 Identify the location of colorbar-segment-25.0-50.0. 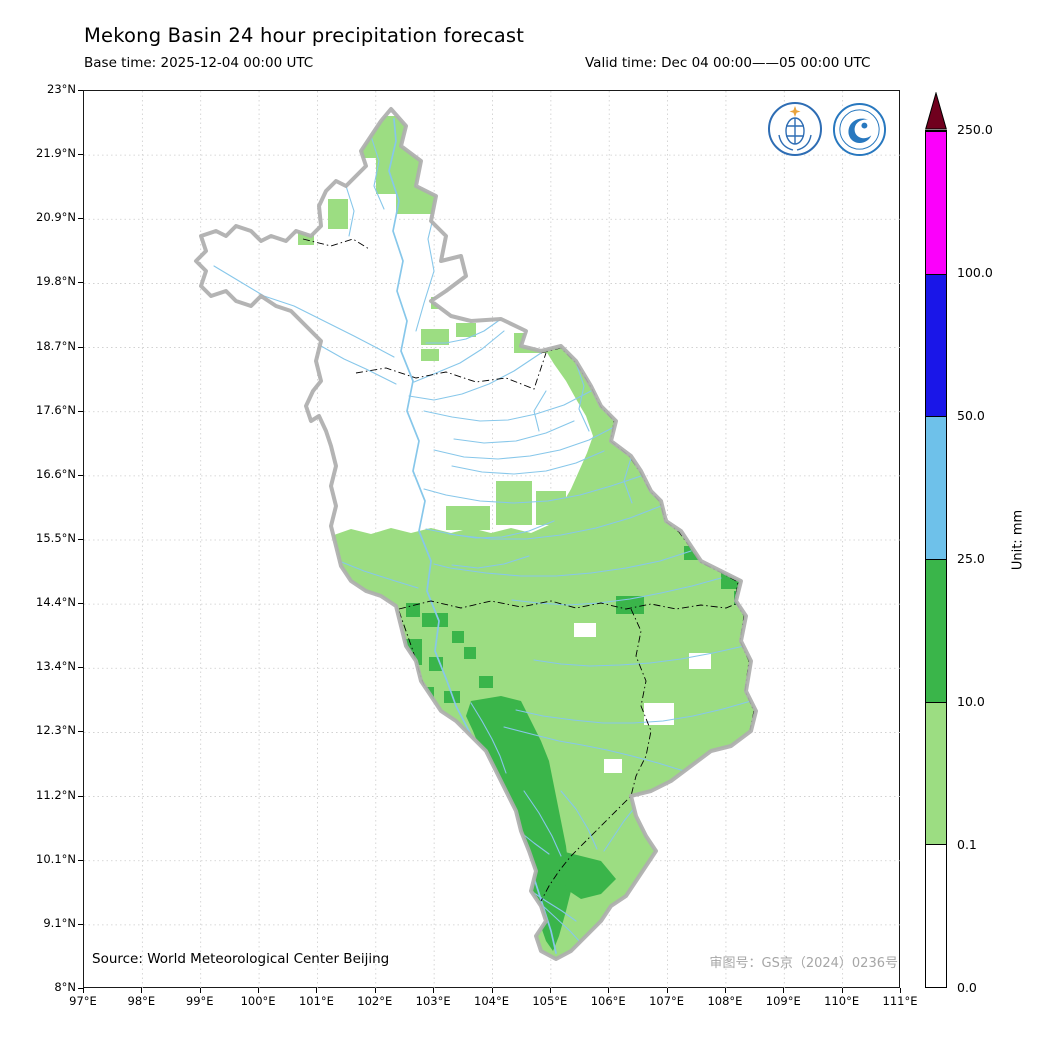
(936, 487).